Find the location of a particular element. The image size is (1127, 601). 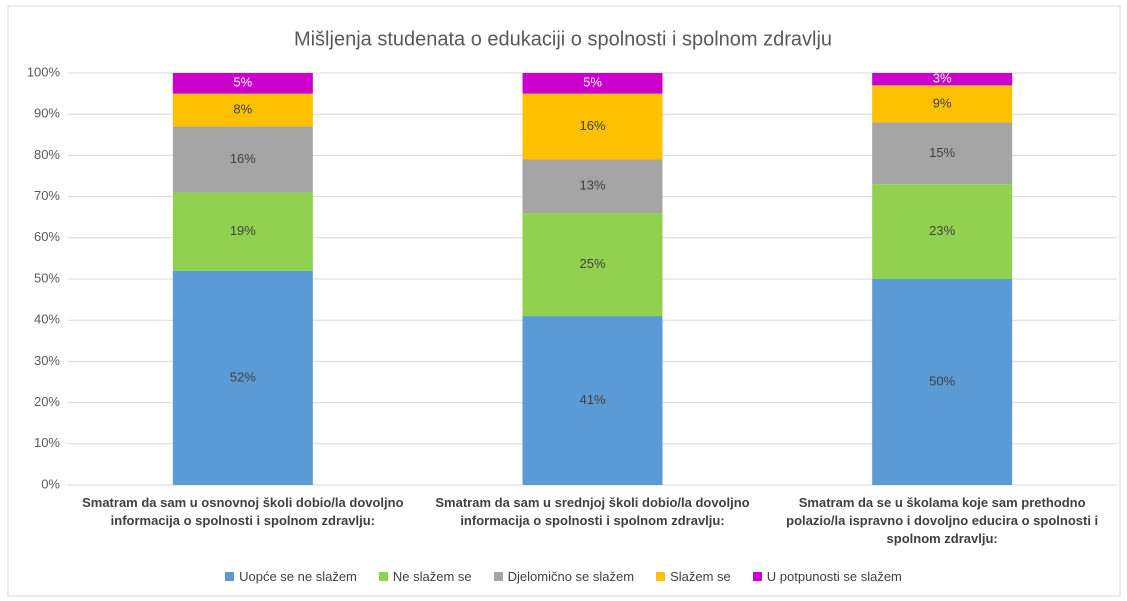

legend-label: Slažem se is located at coordinates (700, 576).